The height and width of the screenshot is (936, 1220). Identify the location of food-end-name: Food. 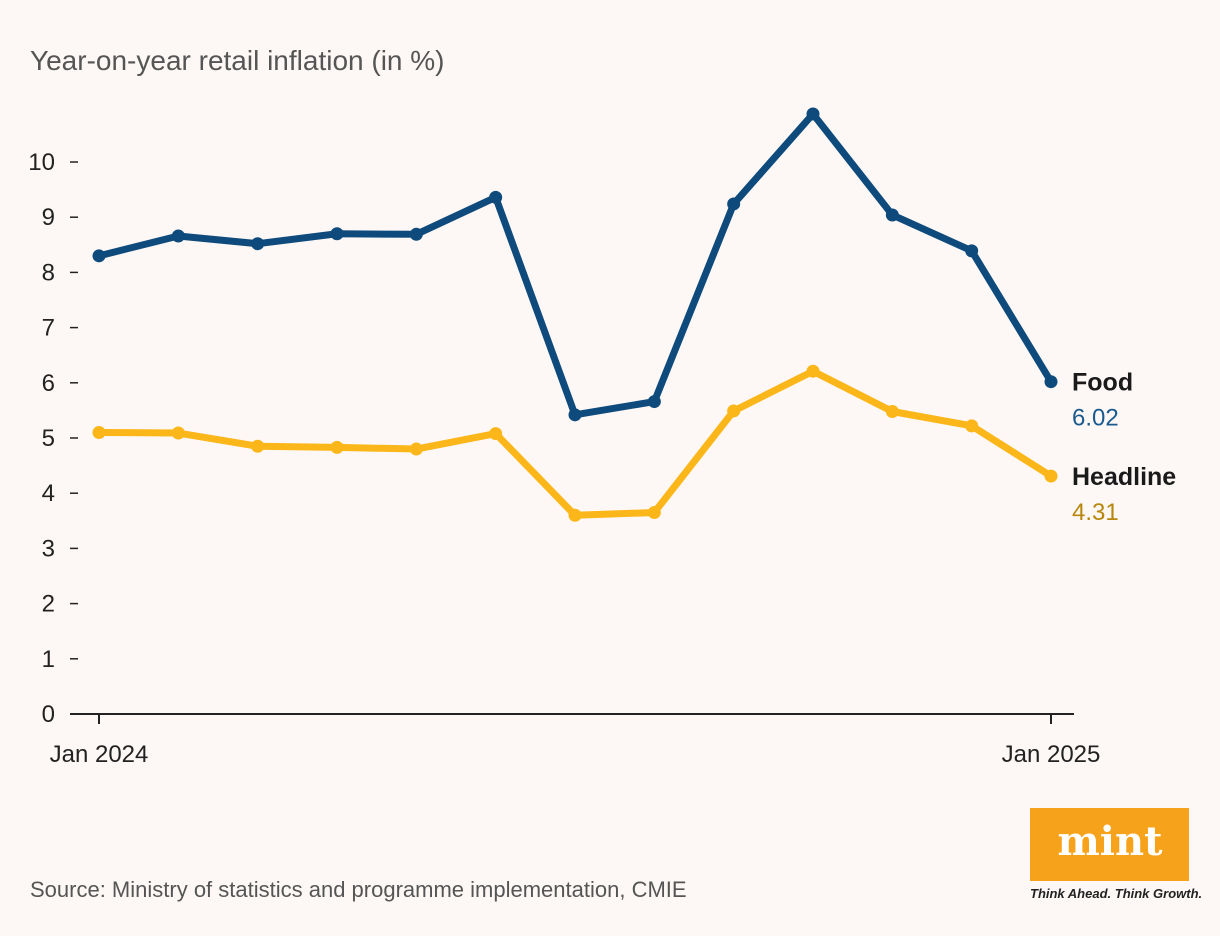
(1102, 383).